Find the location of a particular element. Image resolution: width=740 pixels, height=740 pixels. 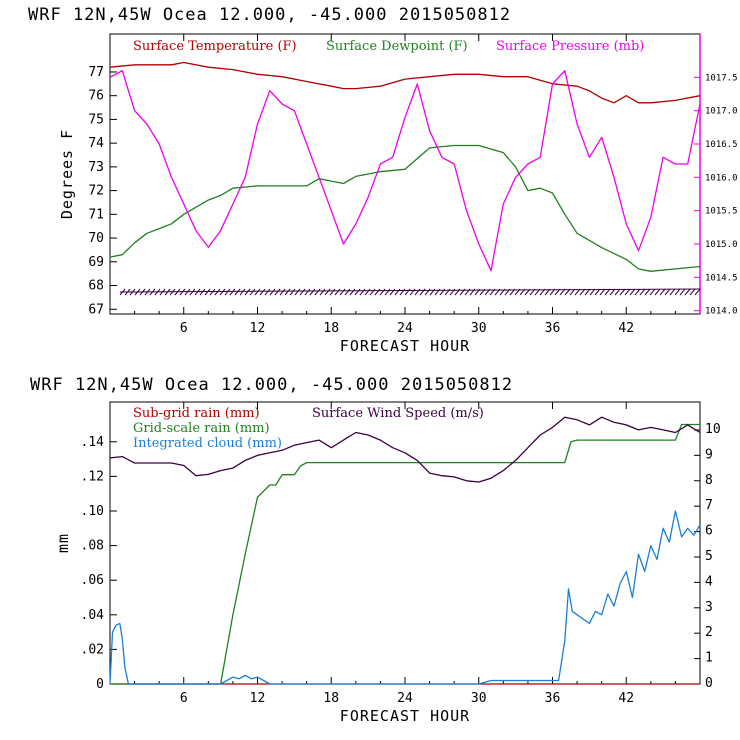

y-tick-label: 75 is located at coordinates (96, 119).